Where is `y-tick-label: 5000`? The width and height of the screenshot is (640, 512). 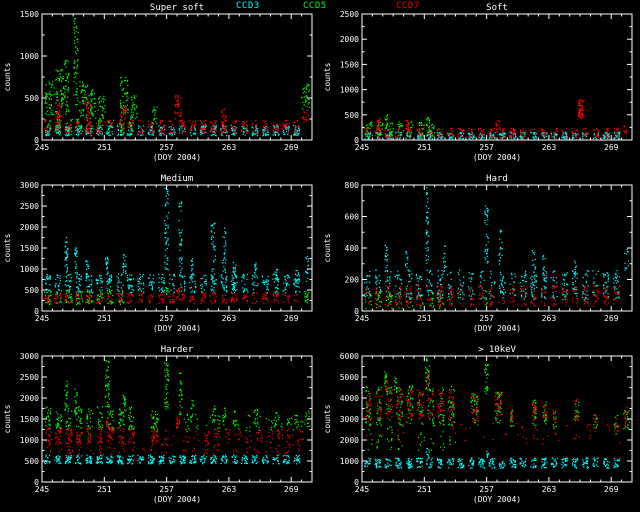
y-tick-label: 5000 is located at coordinates (349, 377).